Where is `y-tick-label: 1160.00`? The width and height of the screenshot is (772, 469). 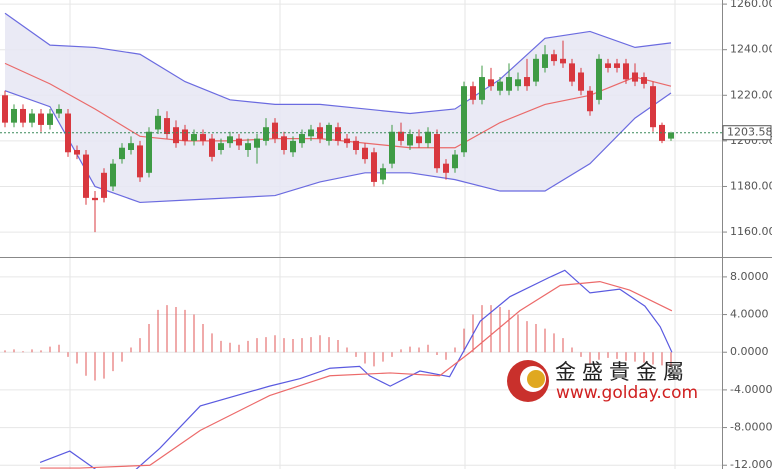
y-tick-label: 1160.00 is located at coordinates (751, 231).